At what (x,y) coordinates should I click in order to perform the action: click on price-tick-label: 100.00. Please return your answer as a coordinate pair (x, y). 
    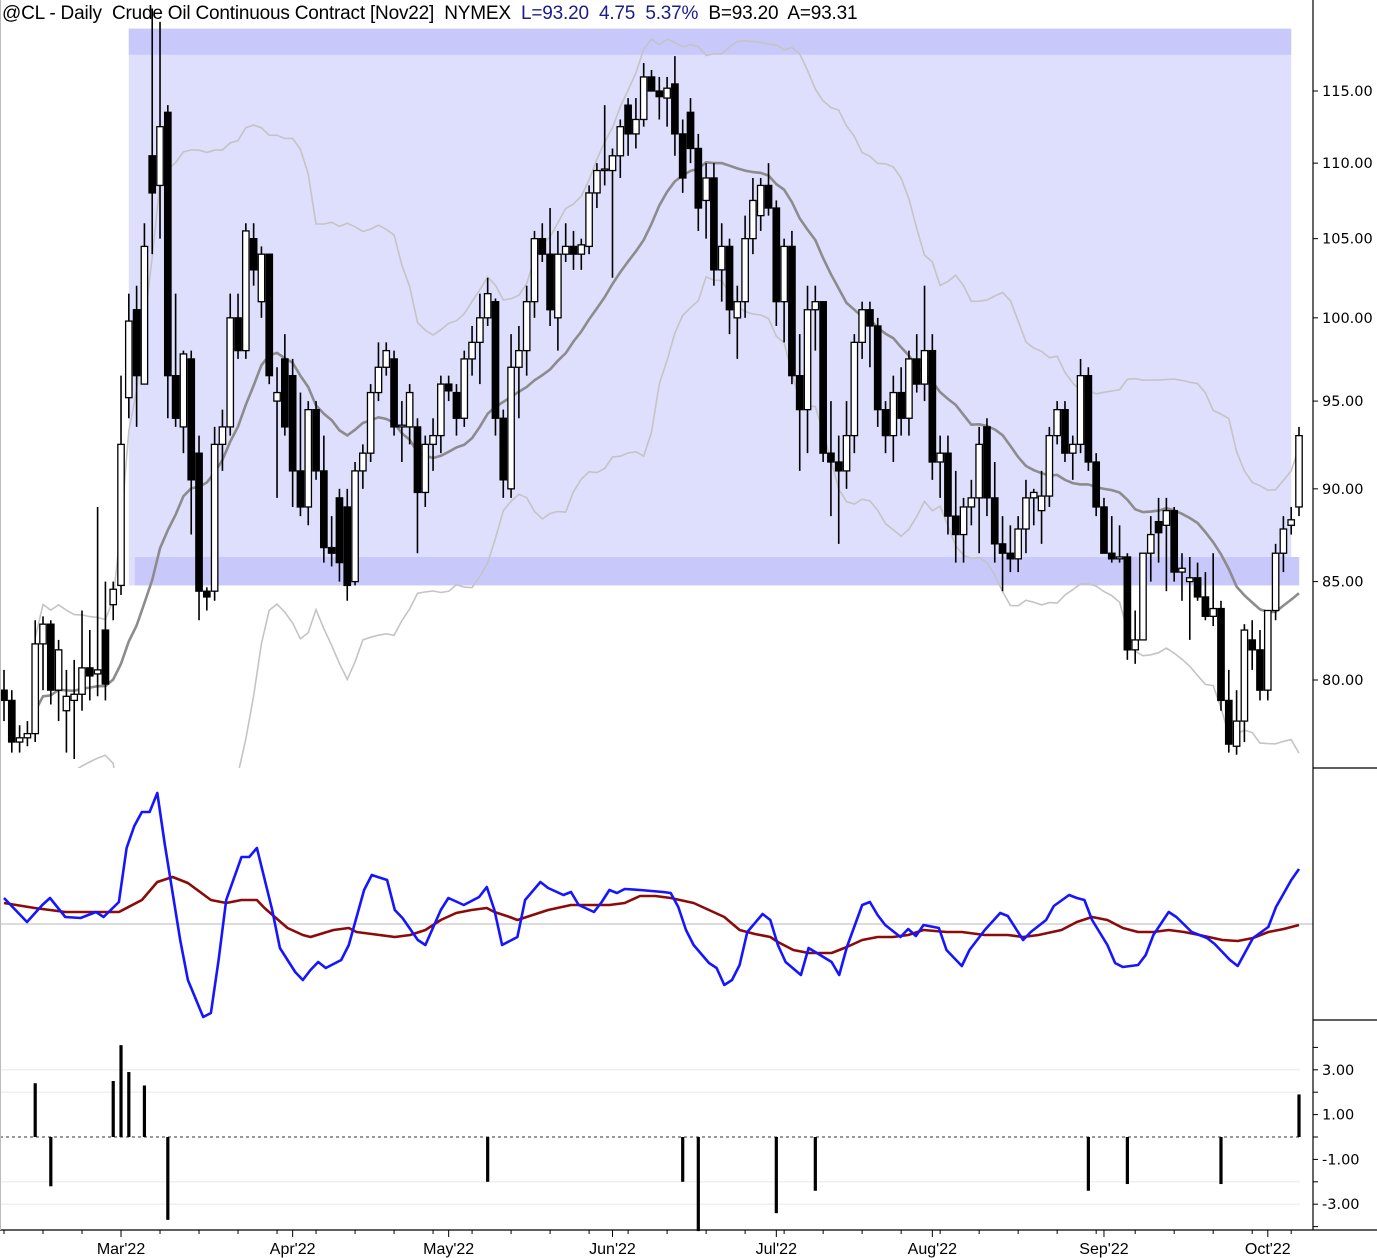
    Looking at the image, I should click on (1347, 319).